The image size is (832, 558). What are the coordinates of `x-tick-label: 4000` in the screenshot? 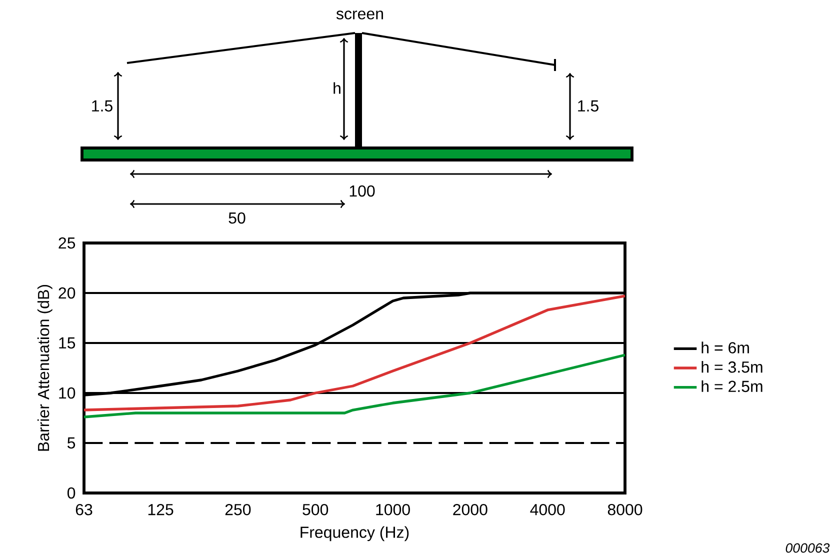 It's located at (547, 510).